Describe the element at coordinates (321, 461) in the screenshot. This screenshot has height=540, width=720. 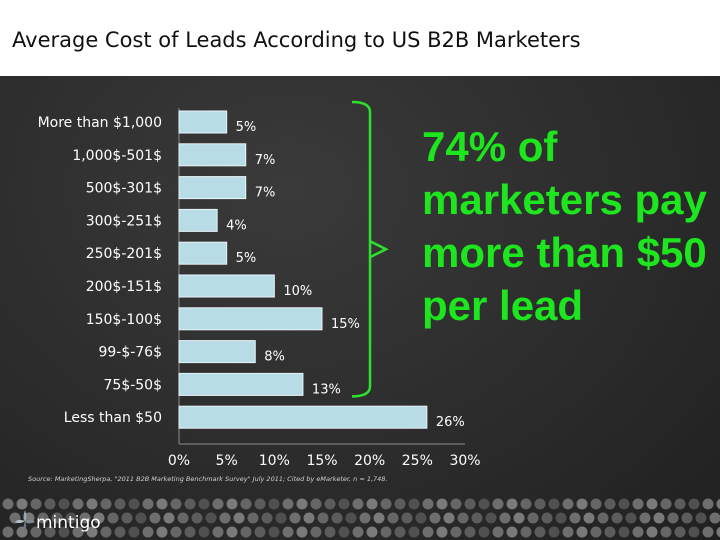
I see `x-tick-label: 15%` at that location.